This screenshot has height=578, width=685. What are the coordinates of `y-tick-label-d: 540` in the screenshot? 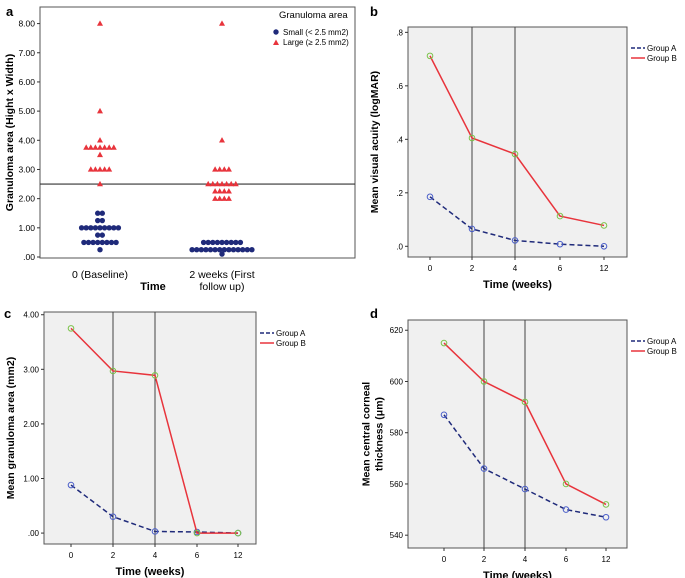 It's located at (397, 535).